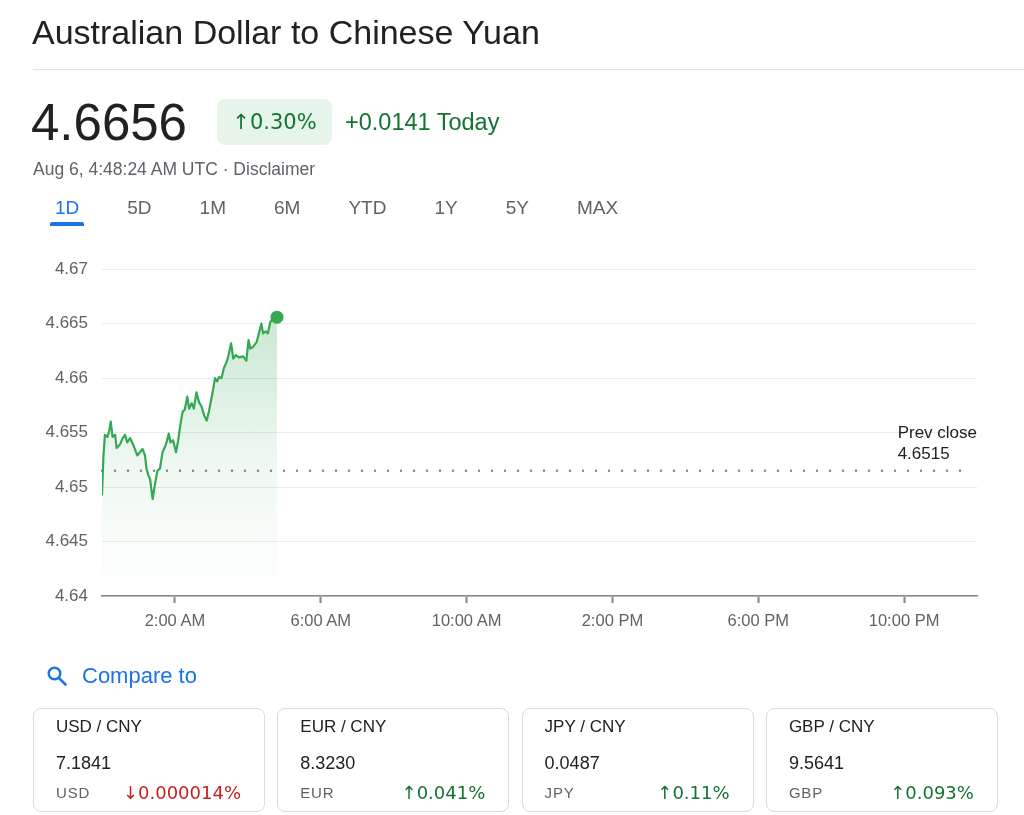 This screenshot has height=815, width=1024. What do you see at coordinates (693, 793) in the screenshot?
I see `text: ↑0.11%` at bounding box center [693, 793].